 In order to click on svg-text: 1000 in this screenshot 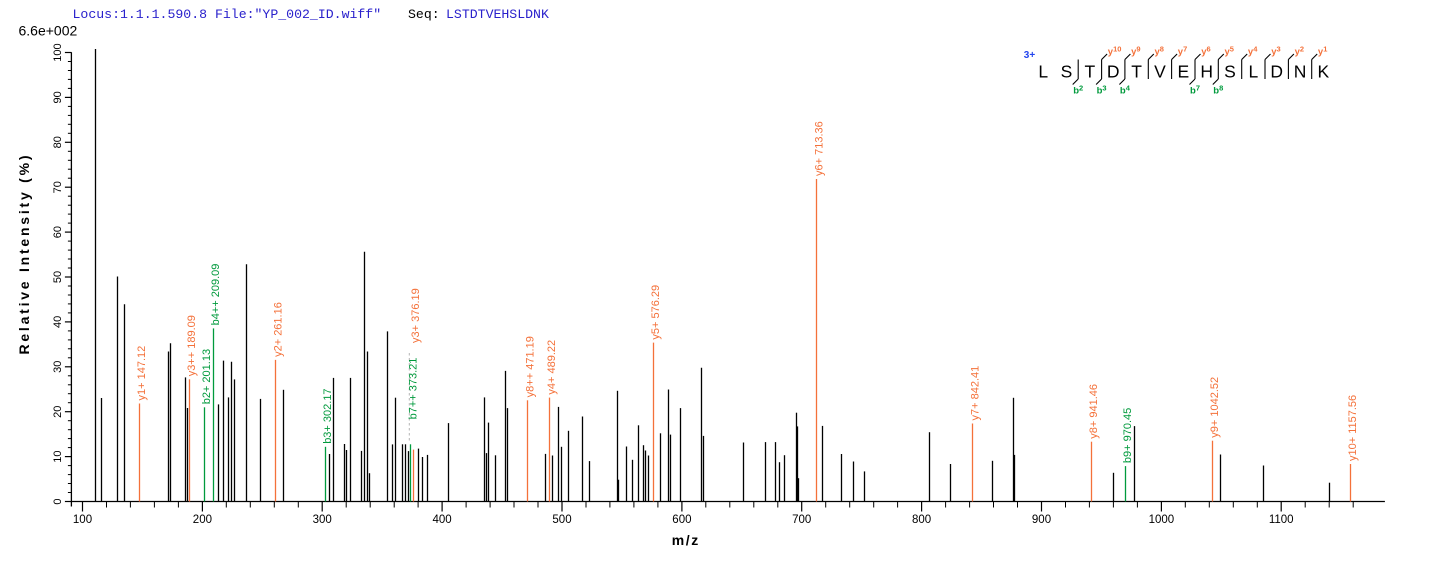, I will do `click(1162, 520)`.